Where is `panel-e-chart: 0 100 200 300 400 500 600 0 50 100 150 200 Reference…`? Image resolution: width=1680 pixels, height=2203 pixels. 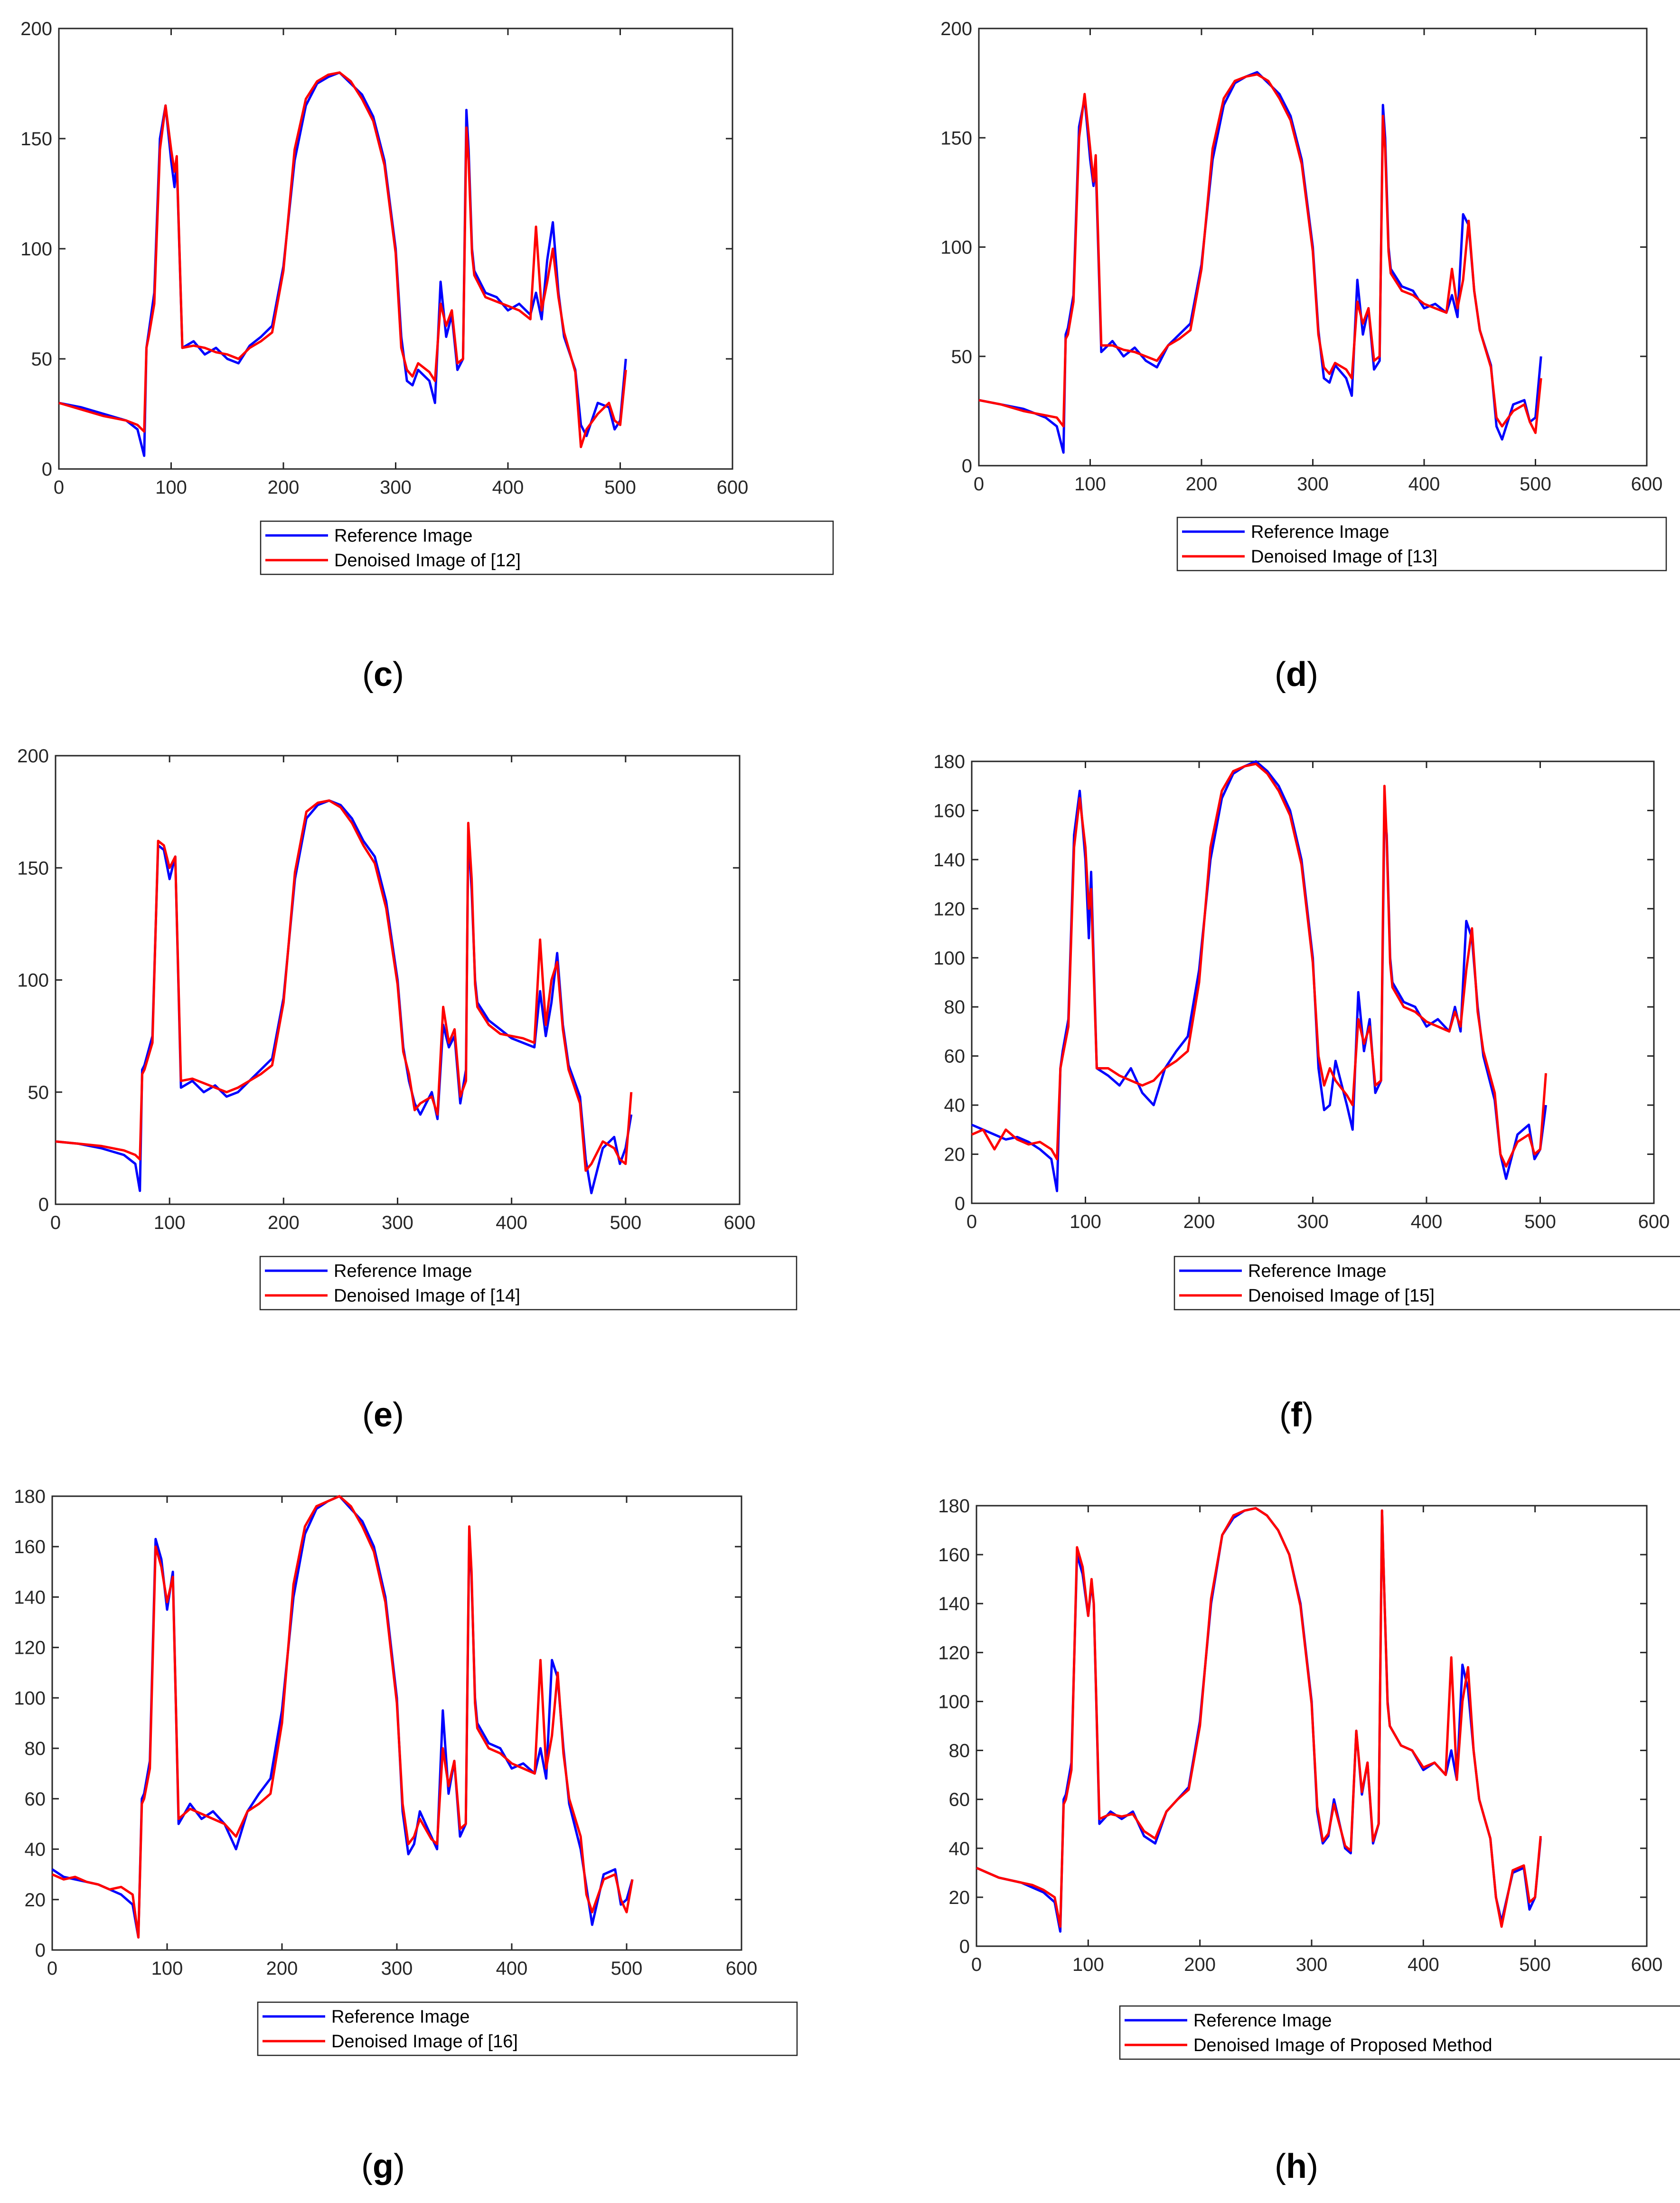 panel-e-chart: 0 100 200 300 400 500 600 0 50 100 150 200 Reference… is located at coordinates (407, 1090).